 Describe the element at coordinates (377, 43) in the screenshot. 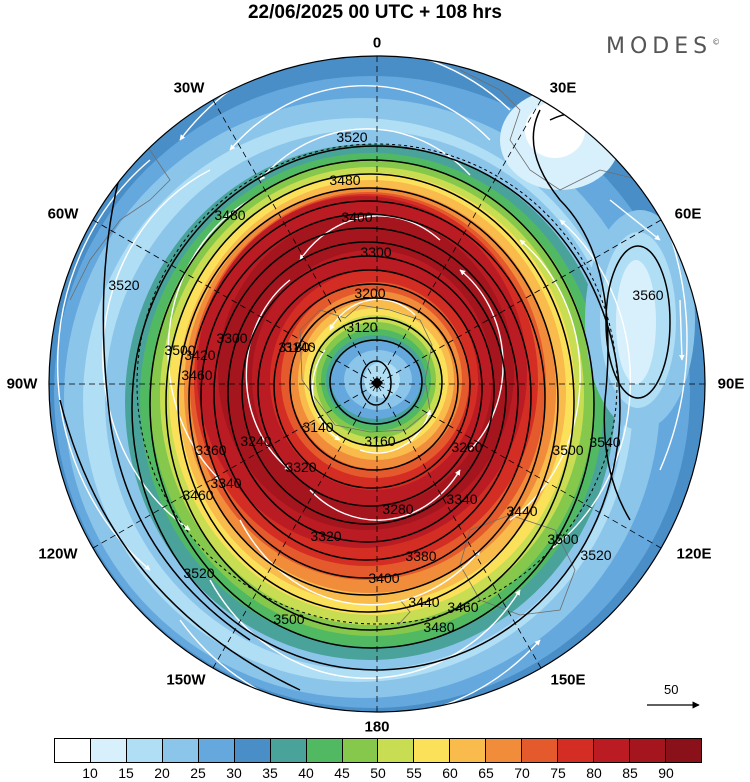

I see `lon-label-0: 0` at that location.